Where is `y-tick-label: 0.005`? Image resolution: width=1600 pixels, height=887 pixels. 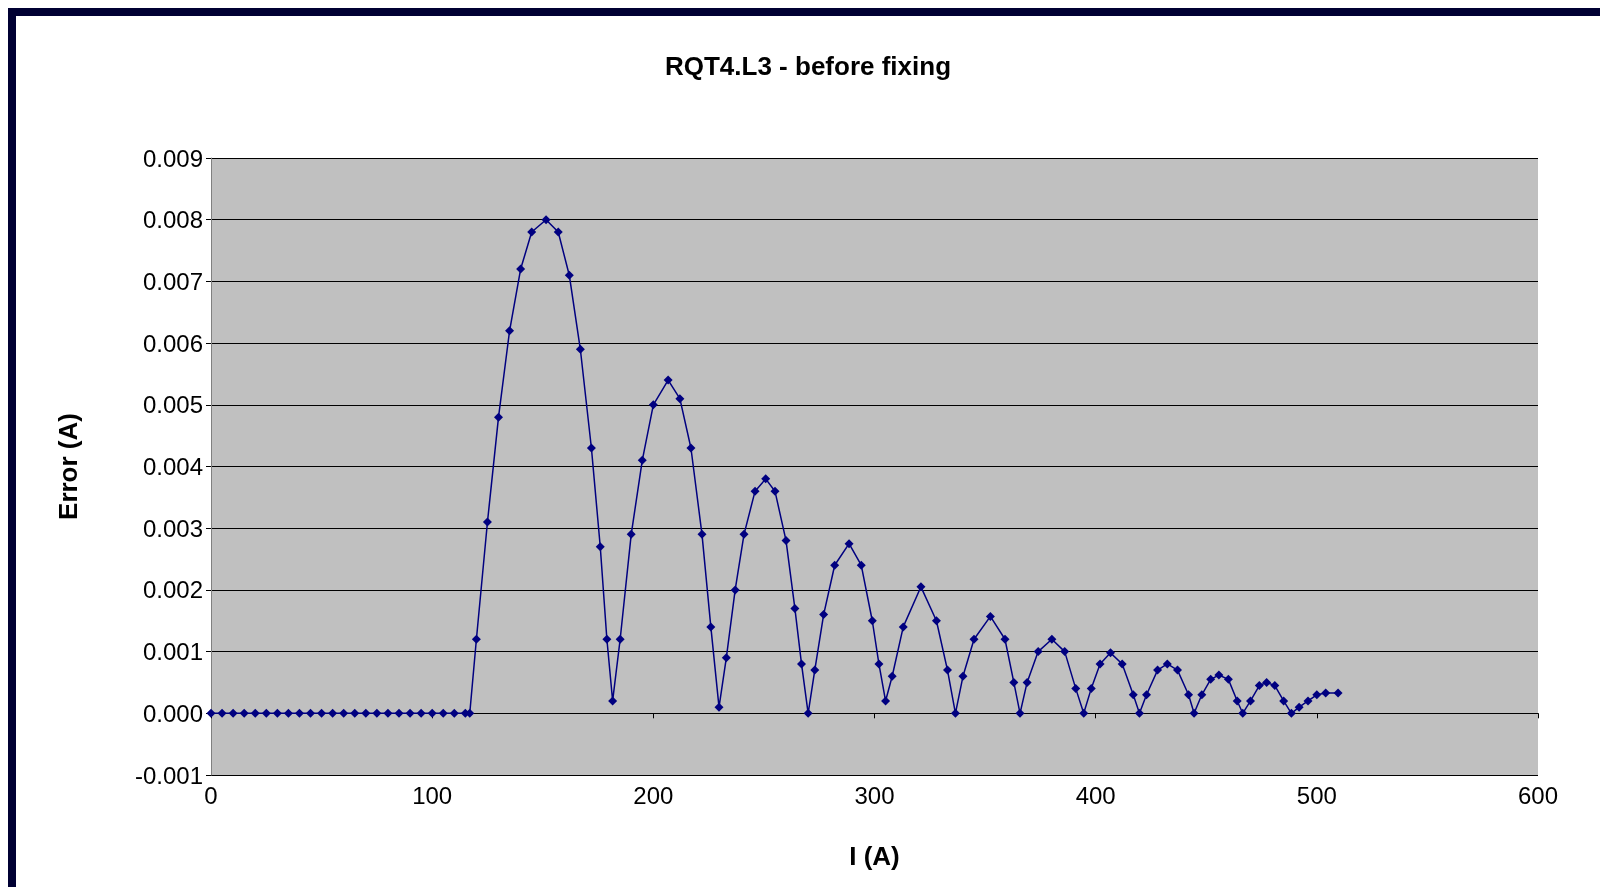 y-tick-label: 0.005 is located at coordinates (172, 405).